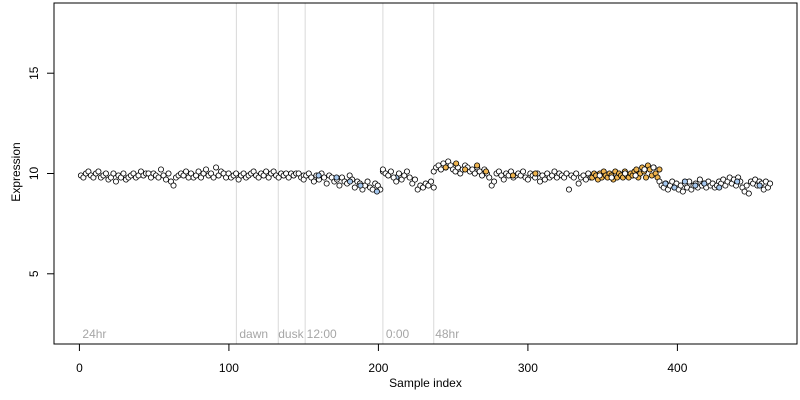  Describe the element at coordinates (291, 334) in the screenshot. I see `annotation-2: dusk` at that location.